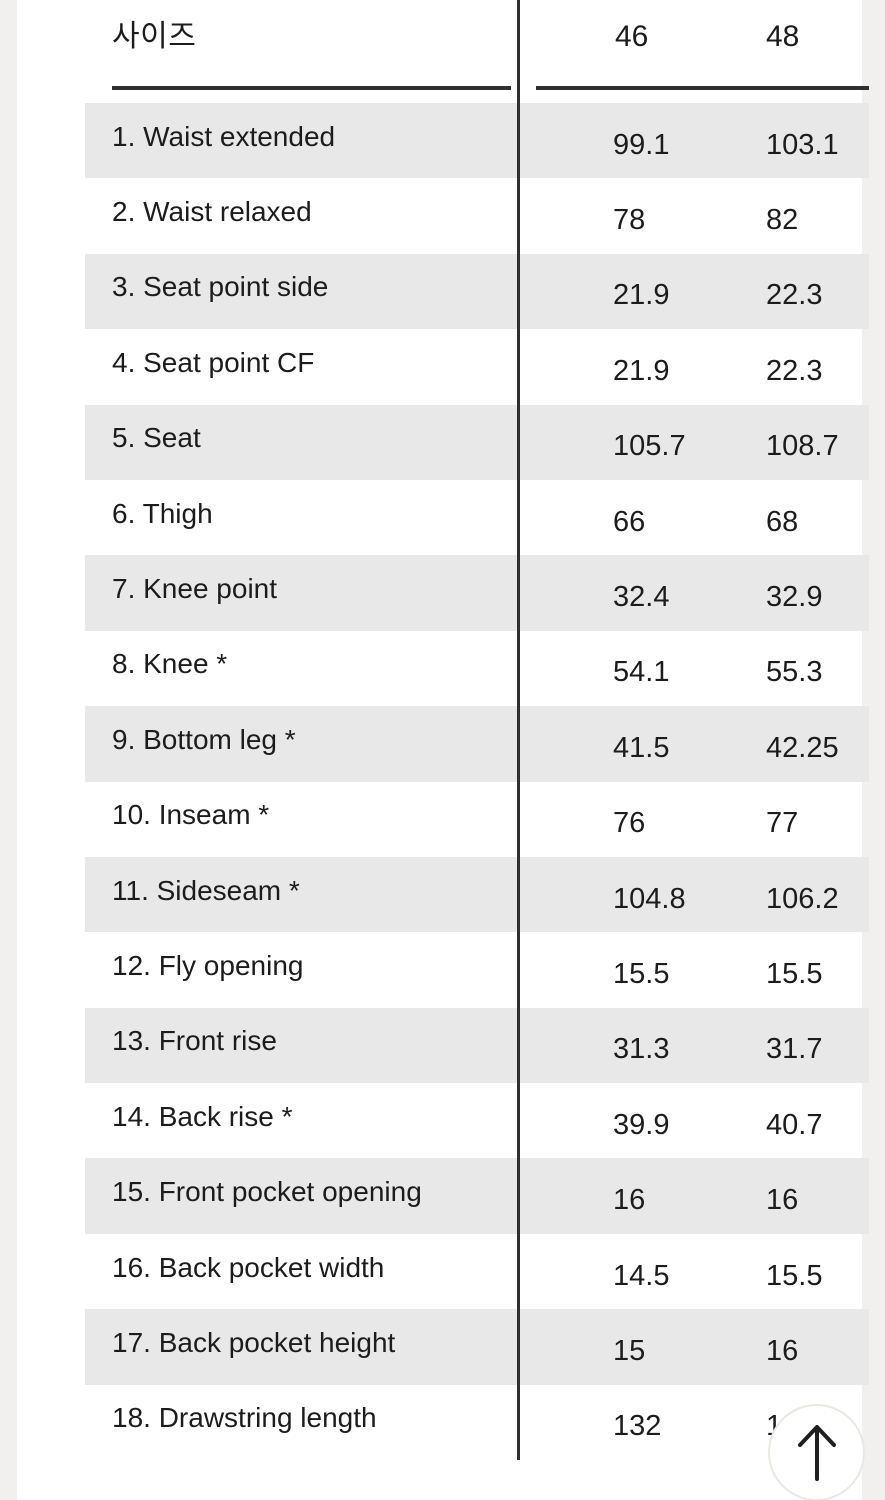  What do you see at coordinates (641, 1124) in the screenshot?
I see `size-46-value: 39.9` at bounding box center [641, 1124].